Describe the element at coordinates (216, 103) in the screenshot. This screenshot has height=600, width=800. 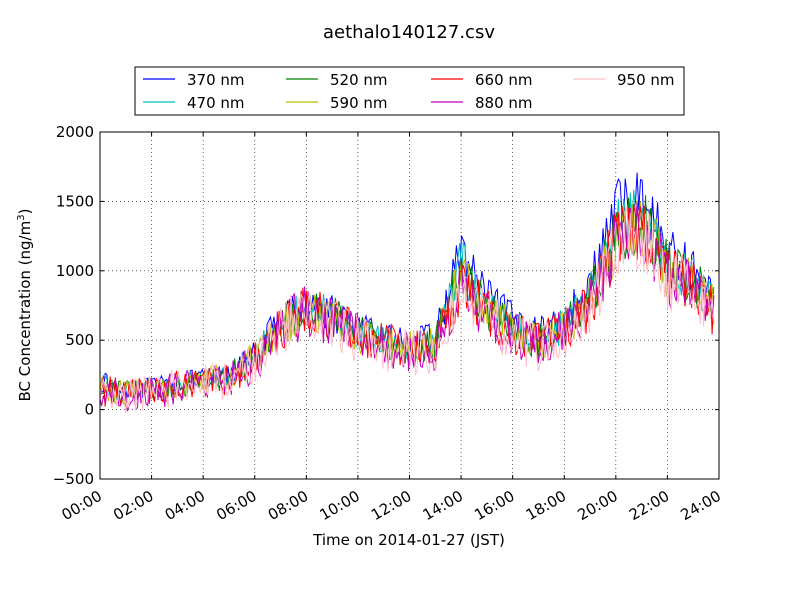
I see `legend-label: 470 nm` at that location.